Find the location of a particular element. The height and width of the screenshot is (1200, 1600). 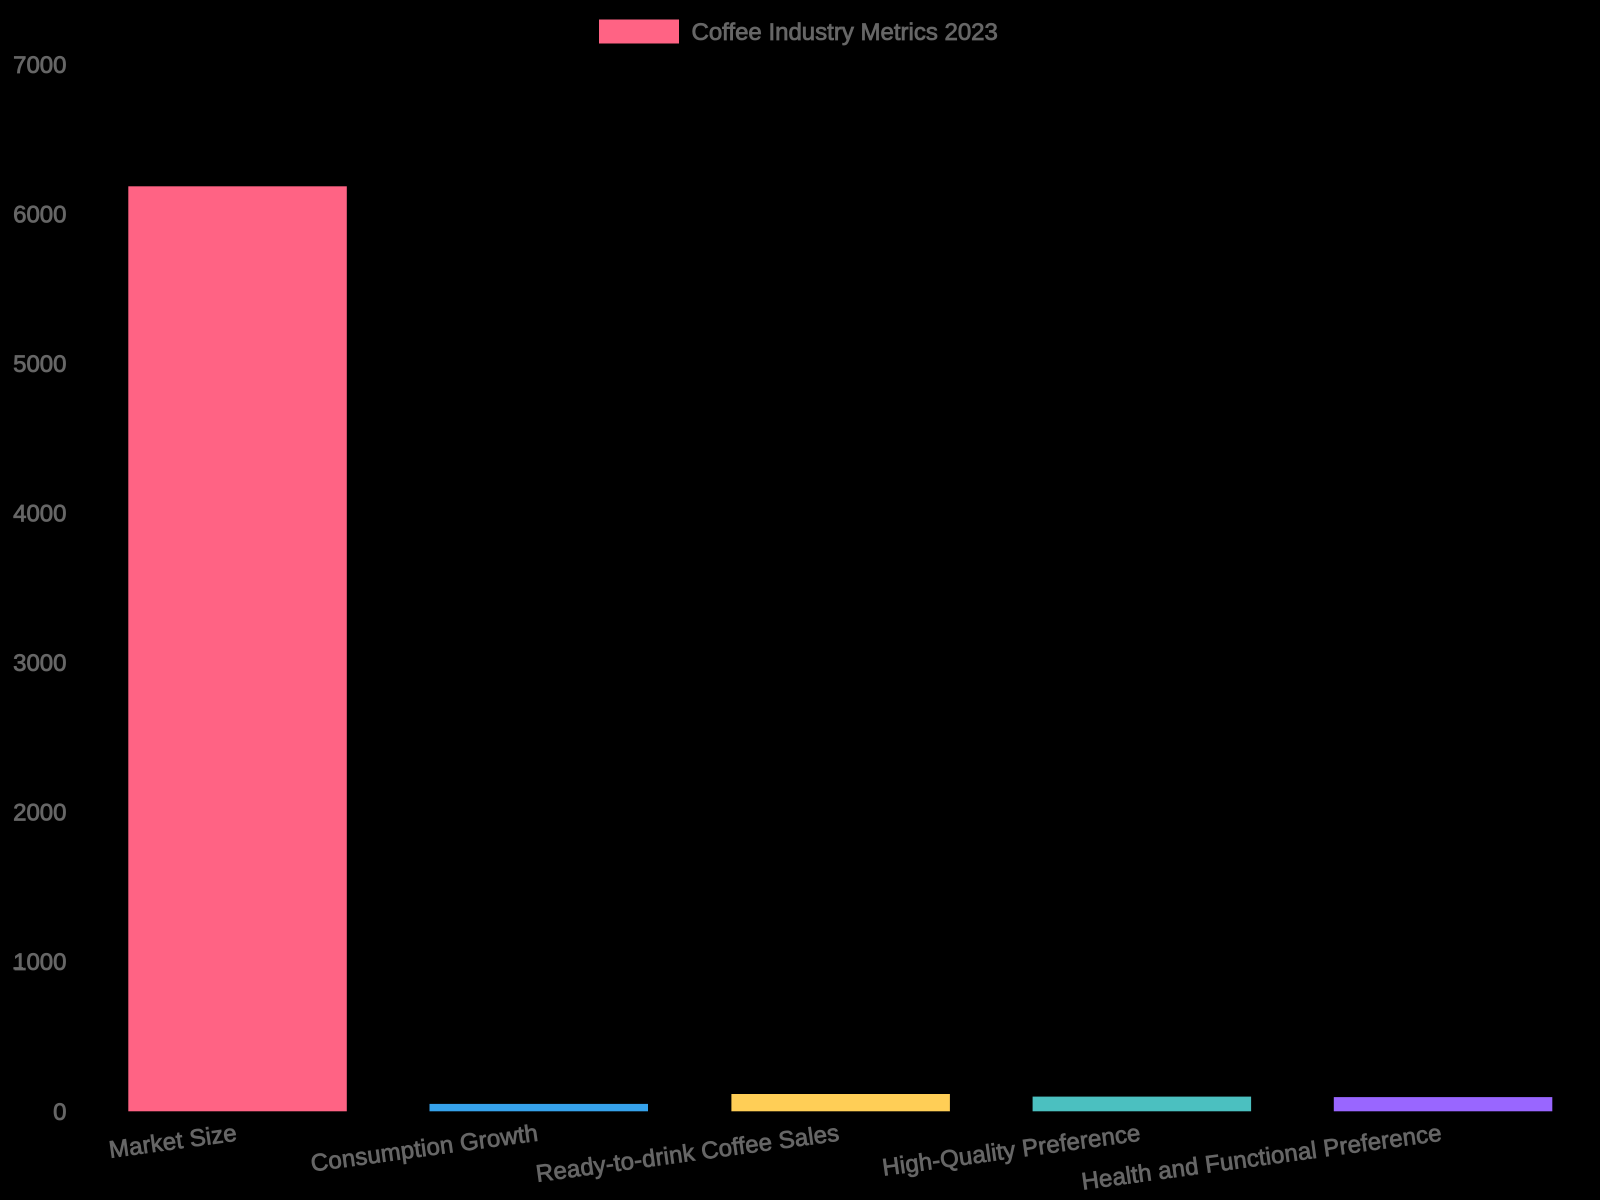

svg-text: 0 is located at coordinates (59, 1112).